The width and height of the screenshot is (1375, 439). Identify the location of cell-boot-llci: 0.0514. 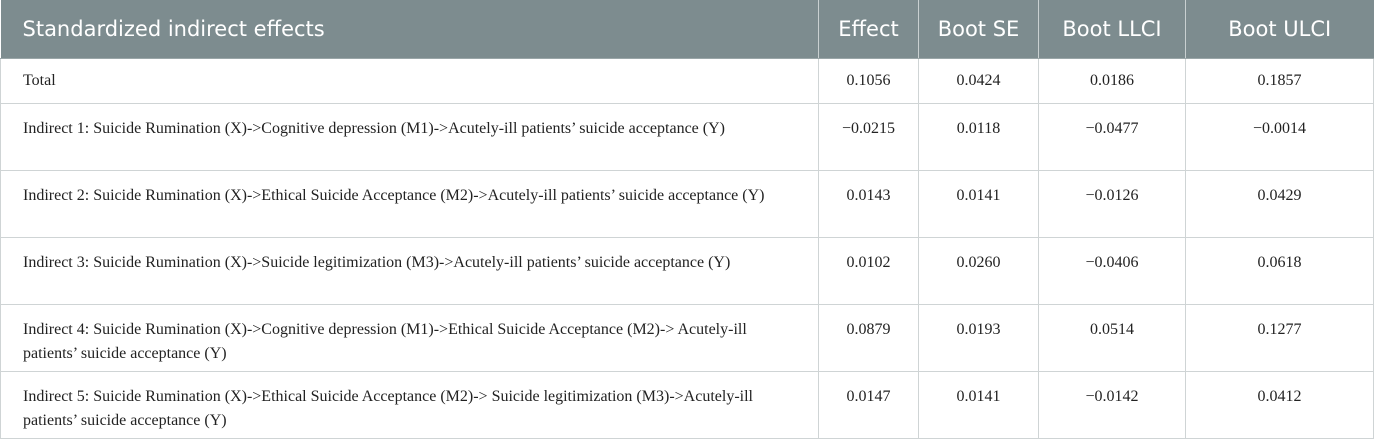
(1112, 338).